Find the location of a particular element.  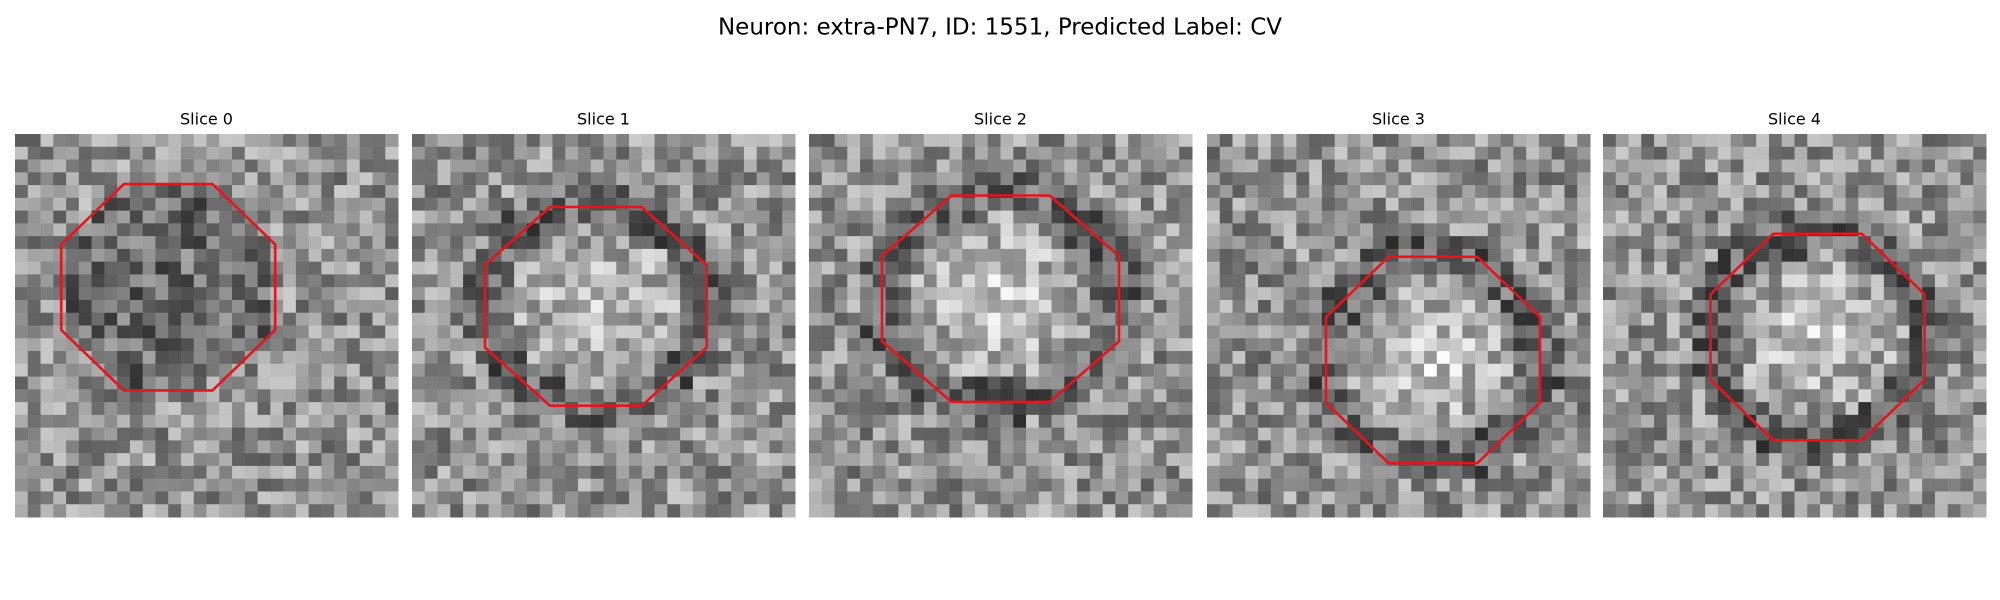

panel: Slice 1 is located at coordinates (604, 314).